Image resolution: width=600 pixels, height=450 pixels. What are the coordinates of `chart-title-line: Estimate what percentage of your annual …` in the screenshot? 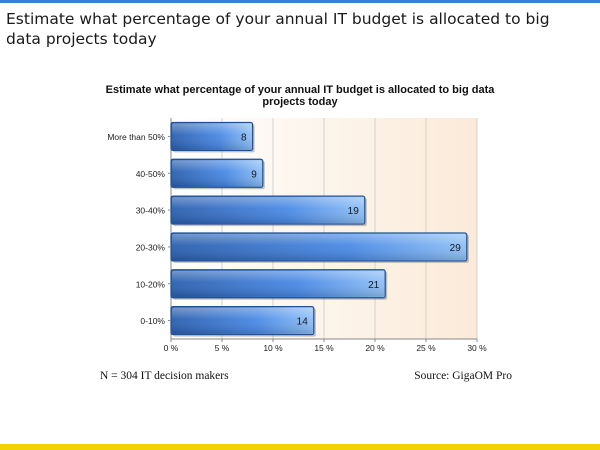 It's located at (301, 90).